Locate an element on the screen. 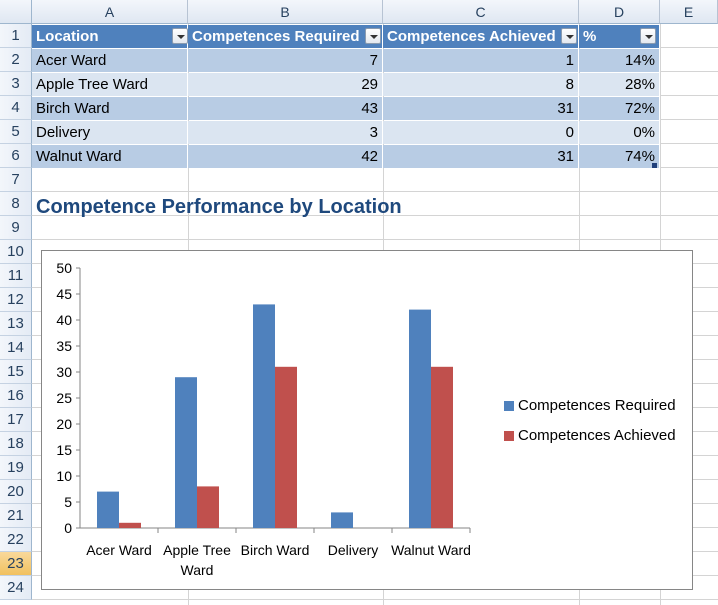 This screenshot has height=605, width=718. cell-percent: 72% is located at coordinates (619, 108).